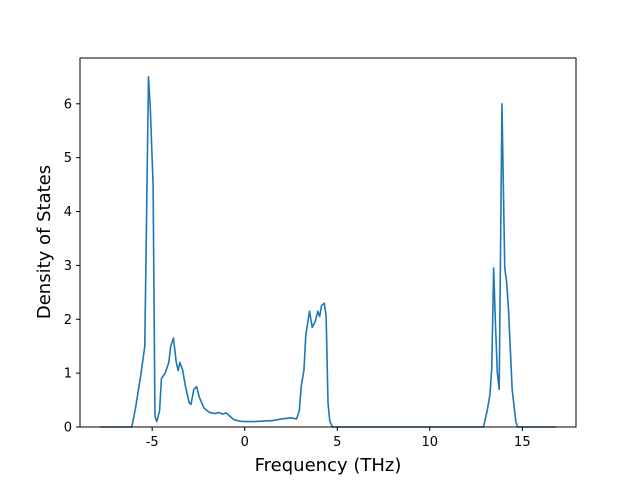 The width and height of the screenshot is (640, 480). I want to click on y-tick-label: 5, so click(68, 158).